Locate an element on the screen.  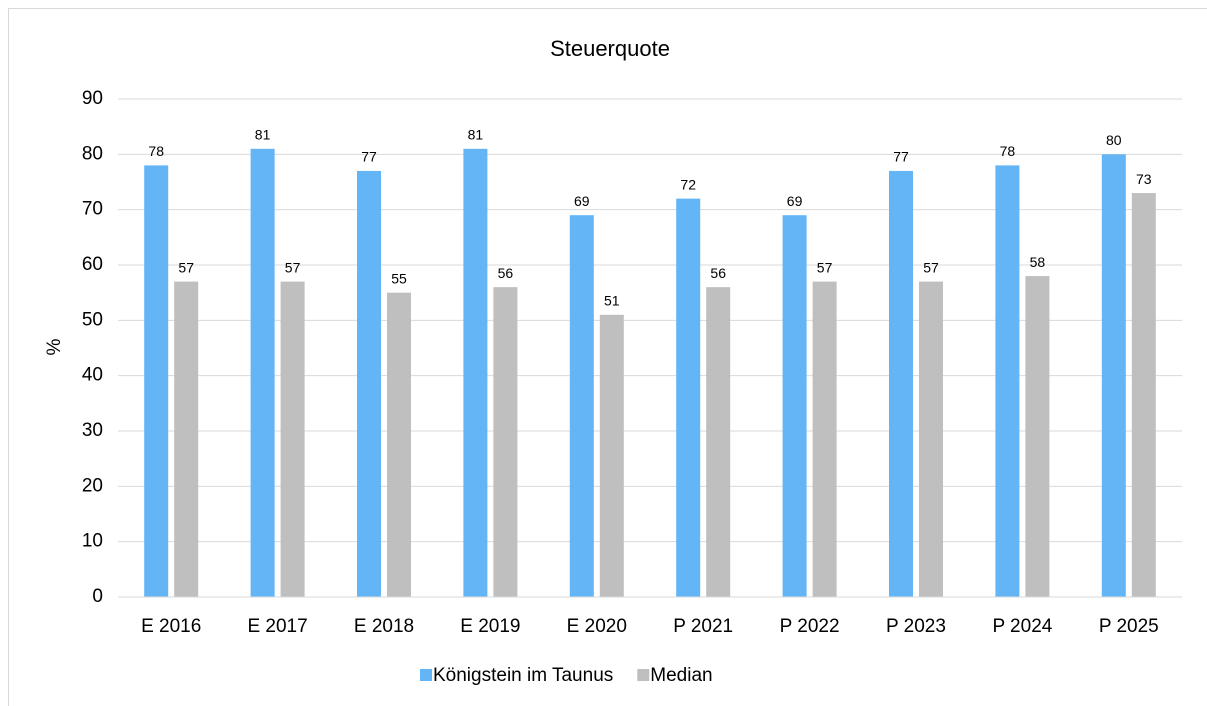
x-tick-label: P 2024 is located at coordinates (1022, 626).